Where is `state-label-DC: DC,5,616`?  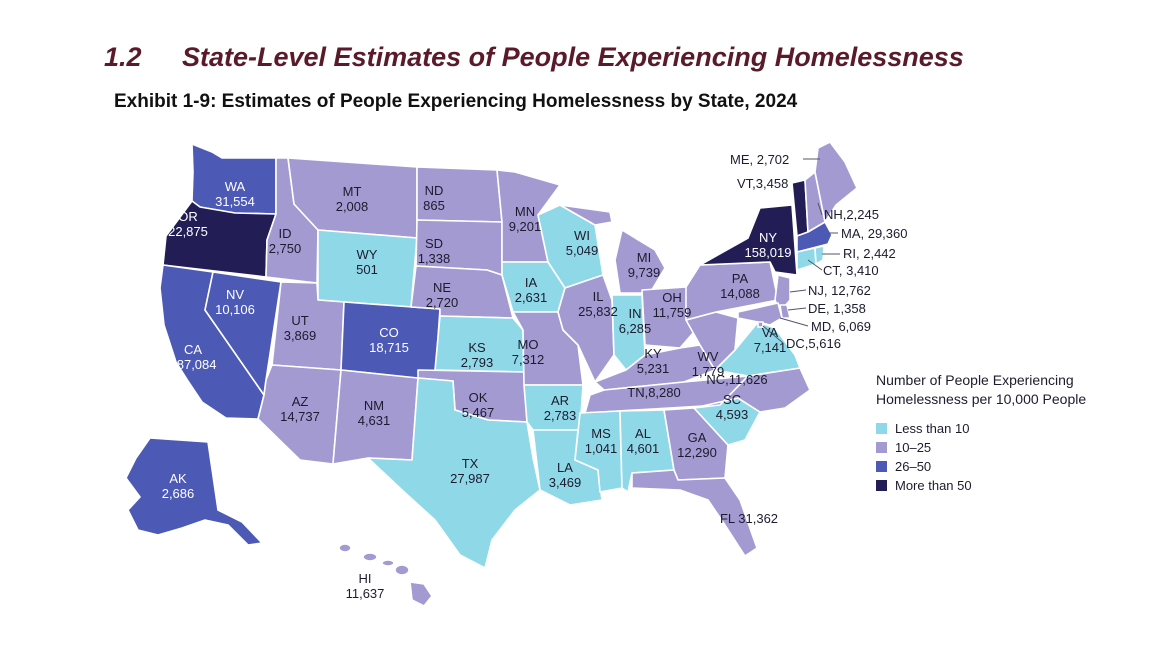 state-label-DC: DC,5,616 is located at coordinates (813, 343).